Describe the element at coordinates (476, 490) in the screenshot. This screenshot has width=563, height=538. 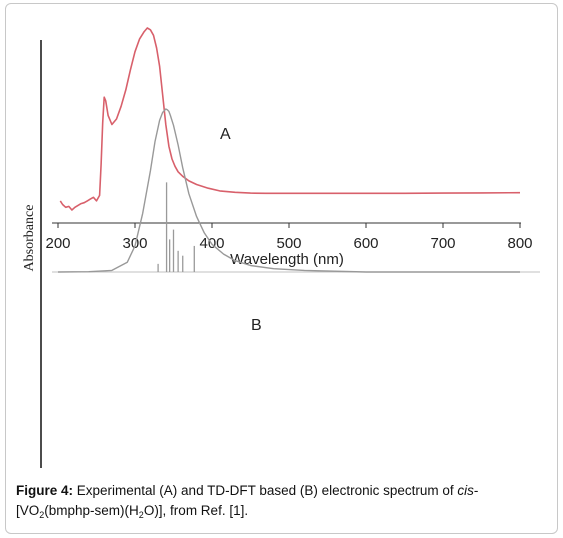
I see `caption-text-2: -` at that location.